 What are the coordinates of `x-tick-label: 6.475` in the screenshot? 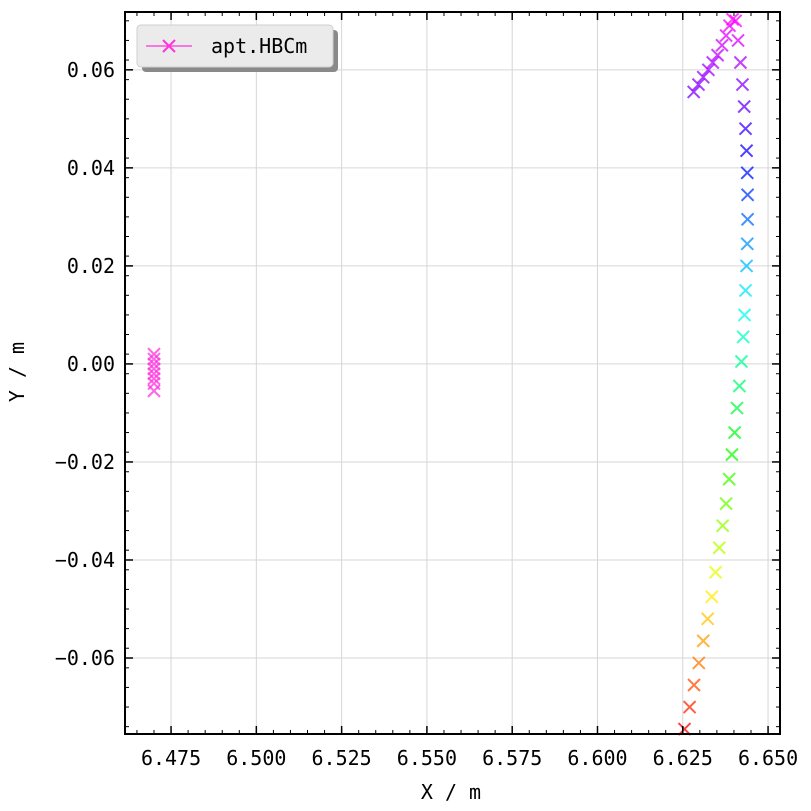 It's located at (171, 758).